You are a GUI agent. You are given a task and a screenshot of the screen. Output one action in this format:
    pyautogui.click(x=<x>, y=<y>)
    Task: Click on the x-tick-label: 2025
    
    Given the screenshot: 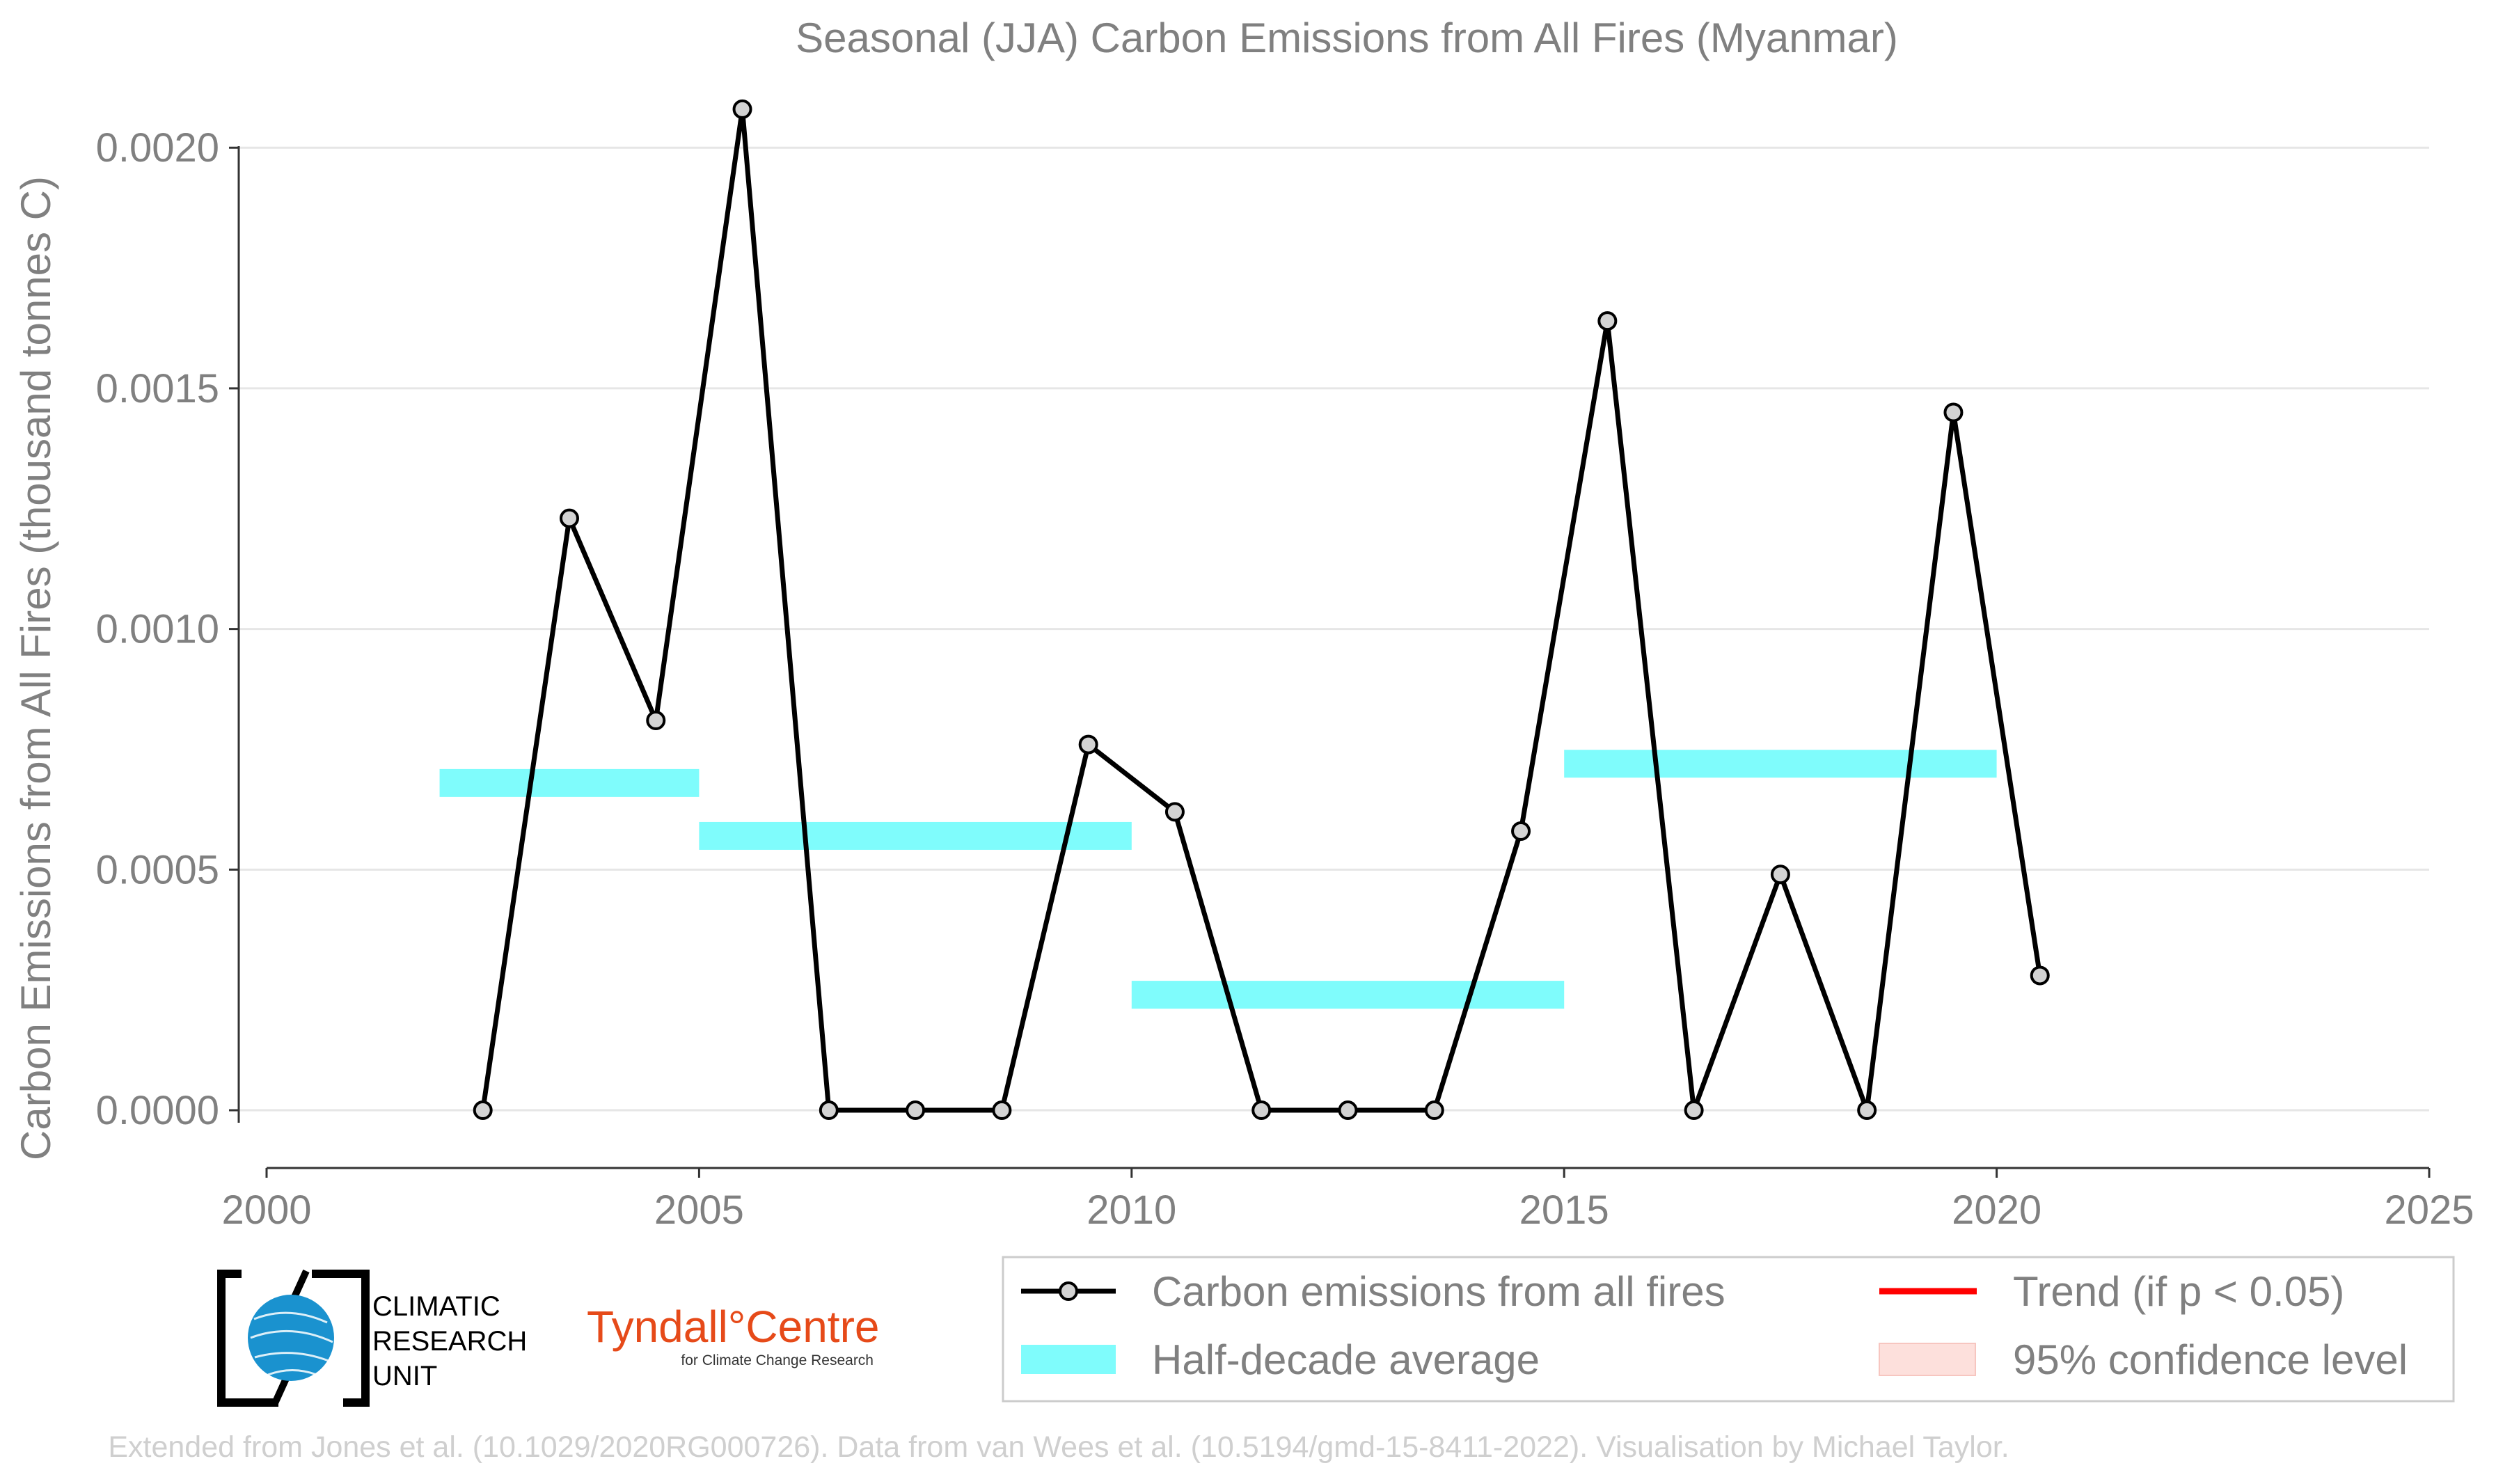 What is the action you would take?
    pyautogui.click(x=2429, y=1210)
    